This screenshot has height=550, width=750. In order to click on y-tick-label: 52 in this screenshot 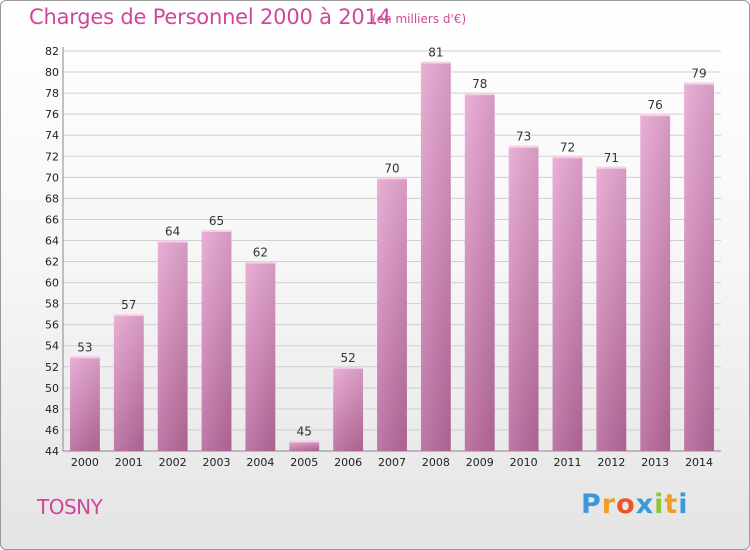, I will do `click(52, 367)`.